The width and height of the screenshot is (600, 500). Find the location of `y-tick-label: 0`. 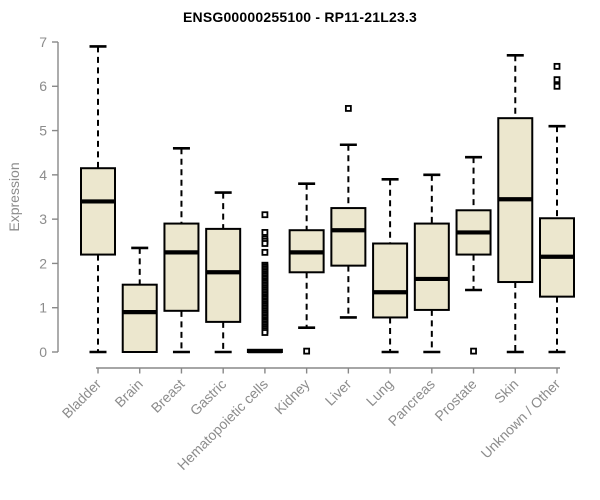

y-tick-label: 0 is located at coordinates (43, 352).